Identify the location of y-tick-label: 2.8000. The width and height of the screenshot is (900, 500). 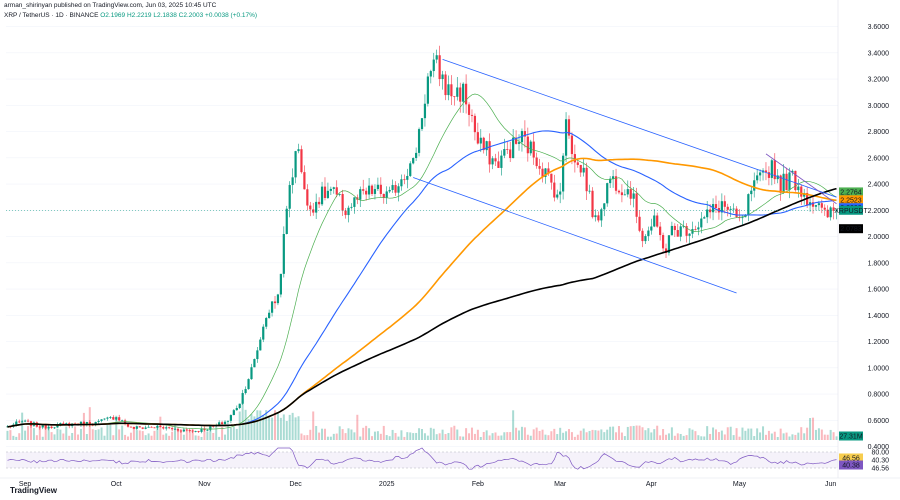
(879, 132).